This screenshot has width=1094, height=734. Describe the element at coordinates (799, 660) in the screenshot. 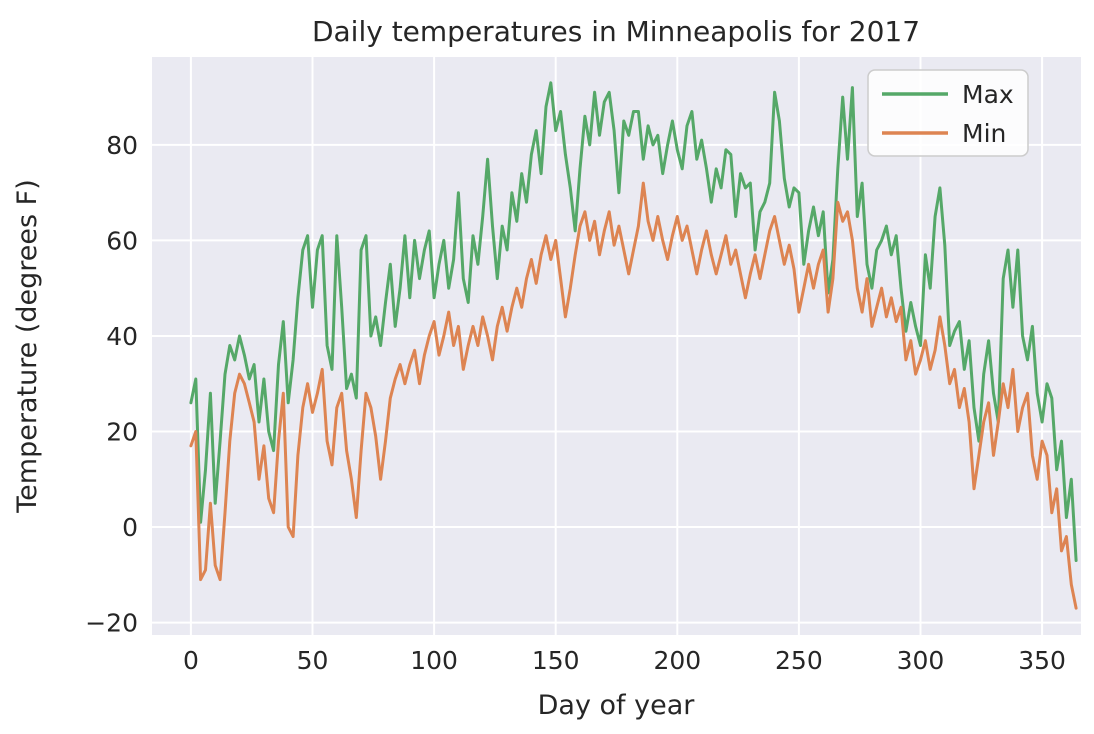

I see `x-tick-250: 250` at that location.